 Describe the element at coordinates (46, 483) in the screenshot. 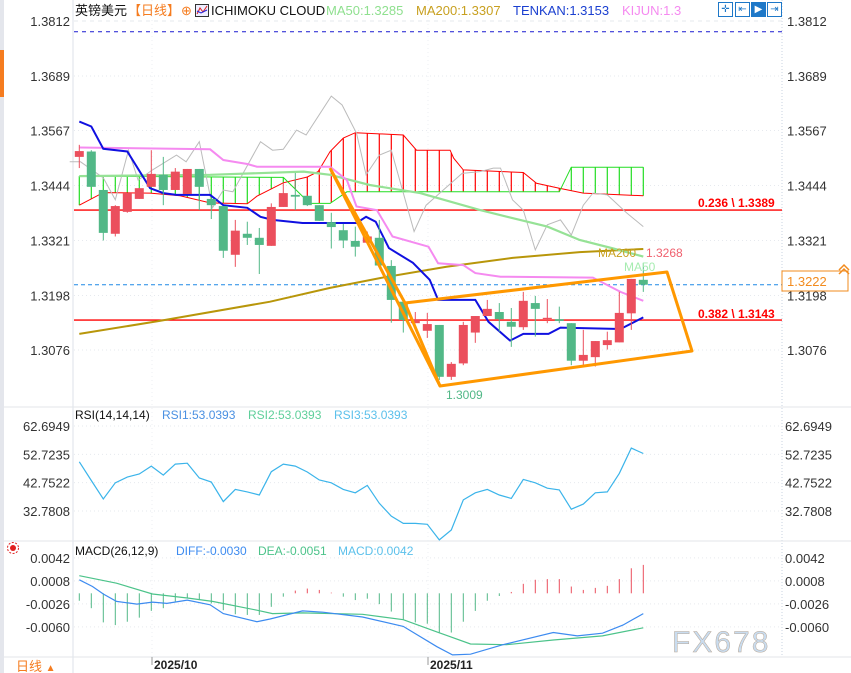

I see `rsi-left-tick: 42.7522` at that location.